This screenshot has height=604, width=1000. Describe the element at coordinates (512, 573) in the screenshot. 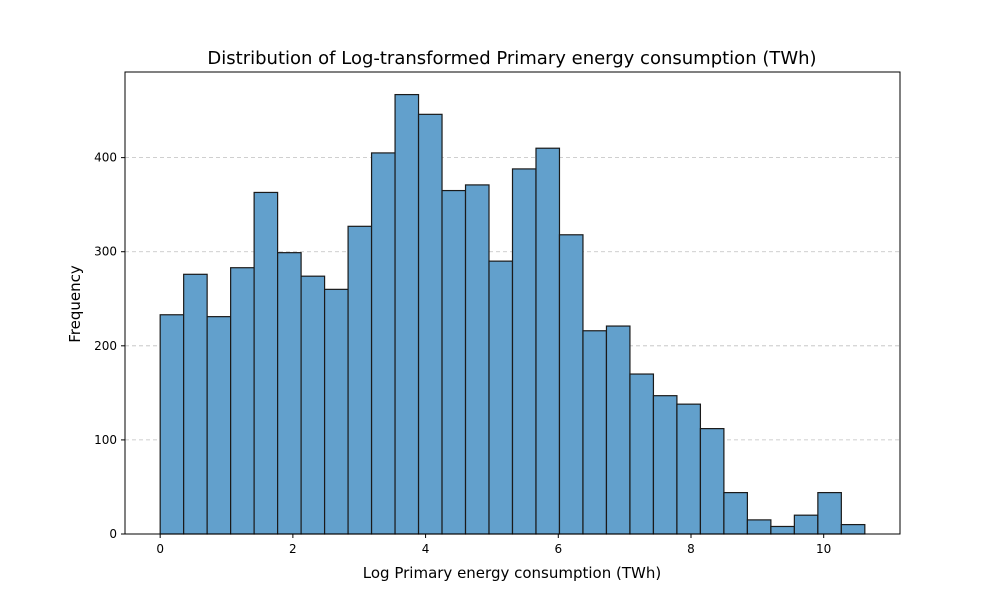

I see `x-axis-label: Log Primary energy consumption (TWh)` at that location.